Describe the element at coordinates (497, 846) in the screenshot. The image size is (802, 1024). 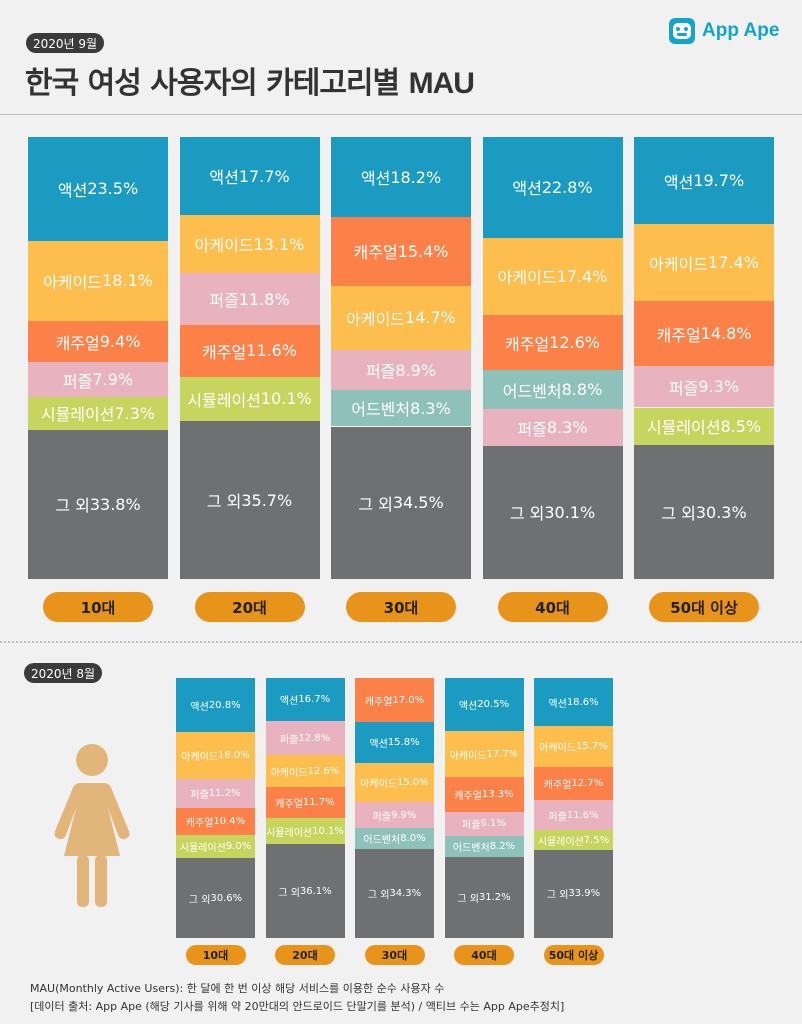
I see `segment-value-label: 8.2` at that location.